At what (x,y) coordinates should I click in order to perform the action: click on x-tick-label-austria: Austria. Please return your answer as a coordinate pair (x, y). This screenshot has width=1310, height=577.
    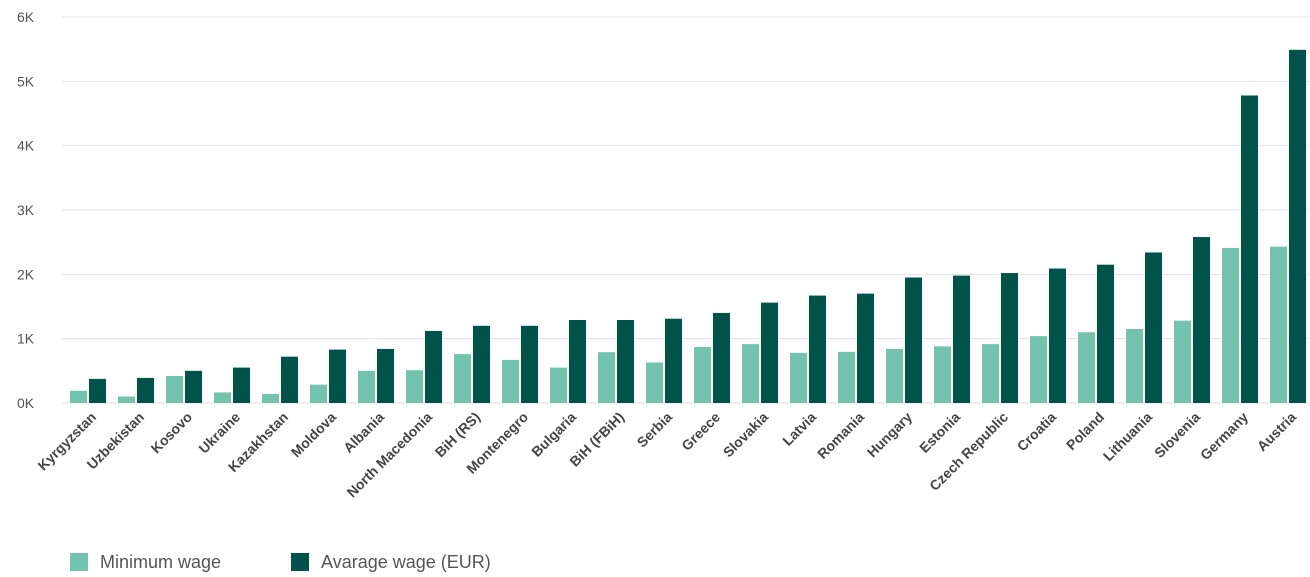
    Looking at the image, I should click on (1277, 432).